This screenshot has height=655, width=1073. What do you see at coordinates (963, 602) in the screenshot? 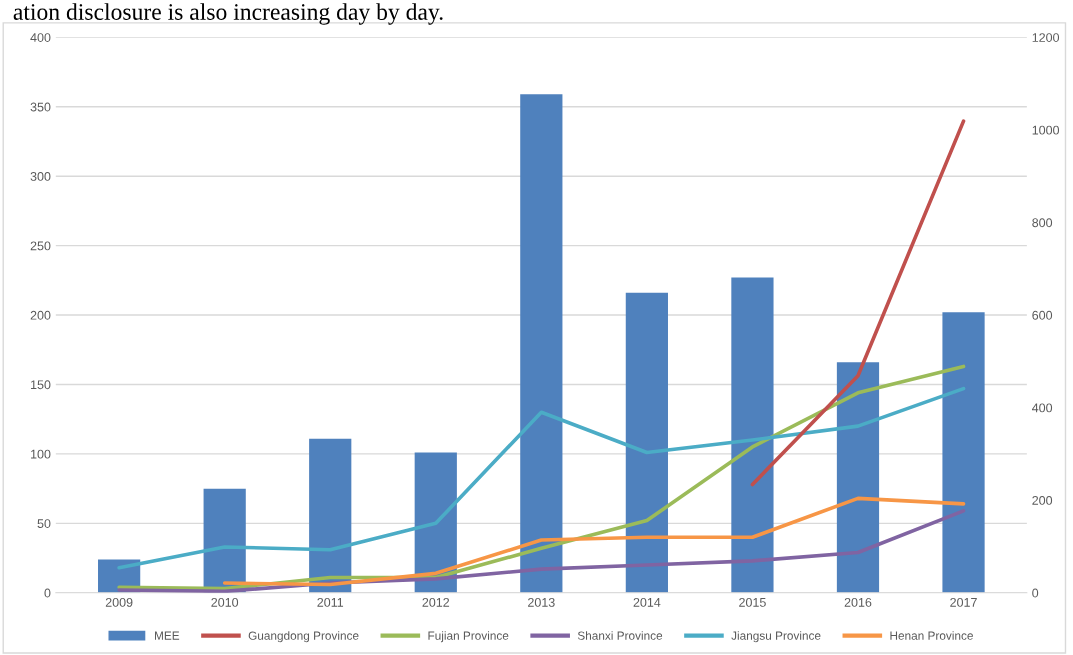
I see `x-tick-label: 2017` at bounding box center [963, 602].